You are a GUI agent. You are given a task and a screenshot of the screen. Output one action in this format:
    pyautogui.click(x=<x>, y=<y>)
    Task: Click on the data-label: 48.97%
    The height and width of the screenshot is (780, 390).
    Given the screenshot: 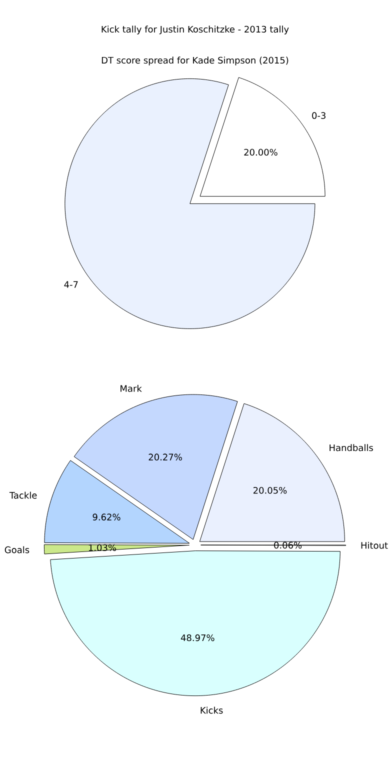 What is the action you would take?
    pyautogui.click(x=197, y=638)
    